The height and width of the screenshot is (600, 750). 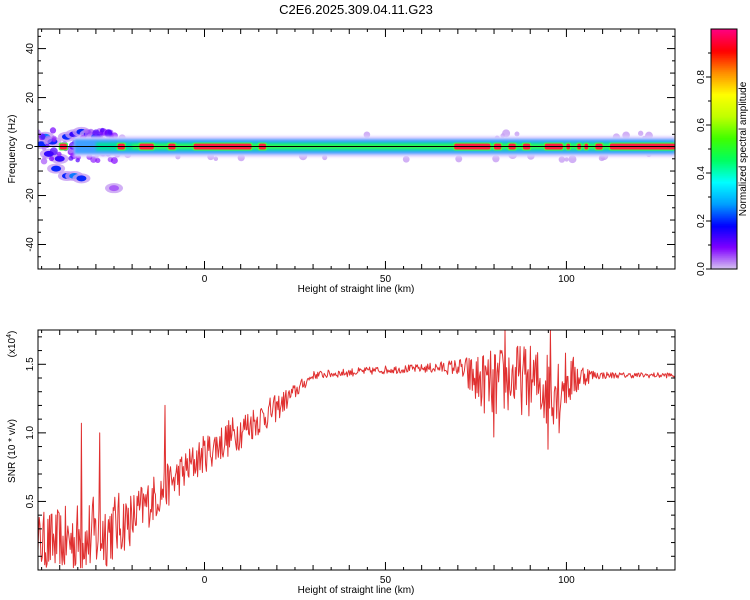 I want to click on y-tick-label: 40, so click(x=30, y=49).